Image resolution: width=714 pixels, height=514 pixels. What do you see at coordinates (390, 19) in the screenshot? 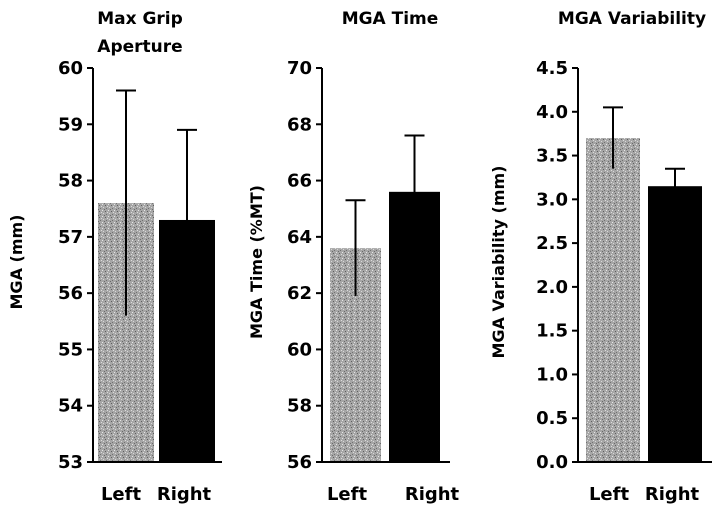
I see `chart-title: MGA Time` at bounding box center [390, 19].